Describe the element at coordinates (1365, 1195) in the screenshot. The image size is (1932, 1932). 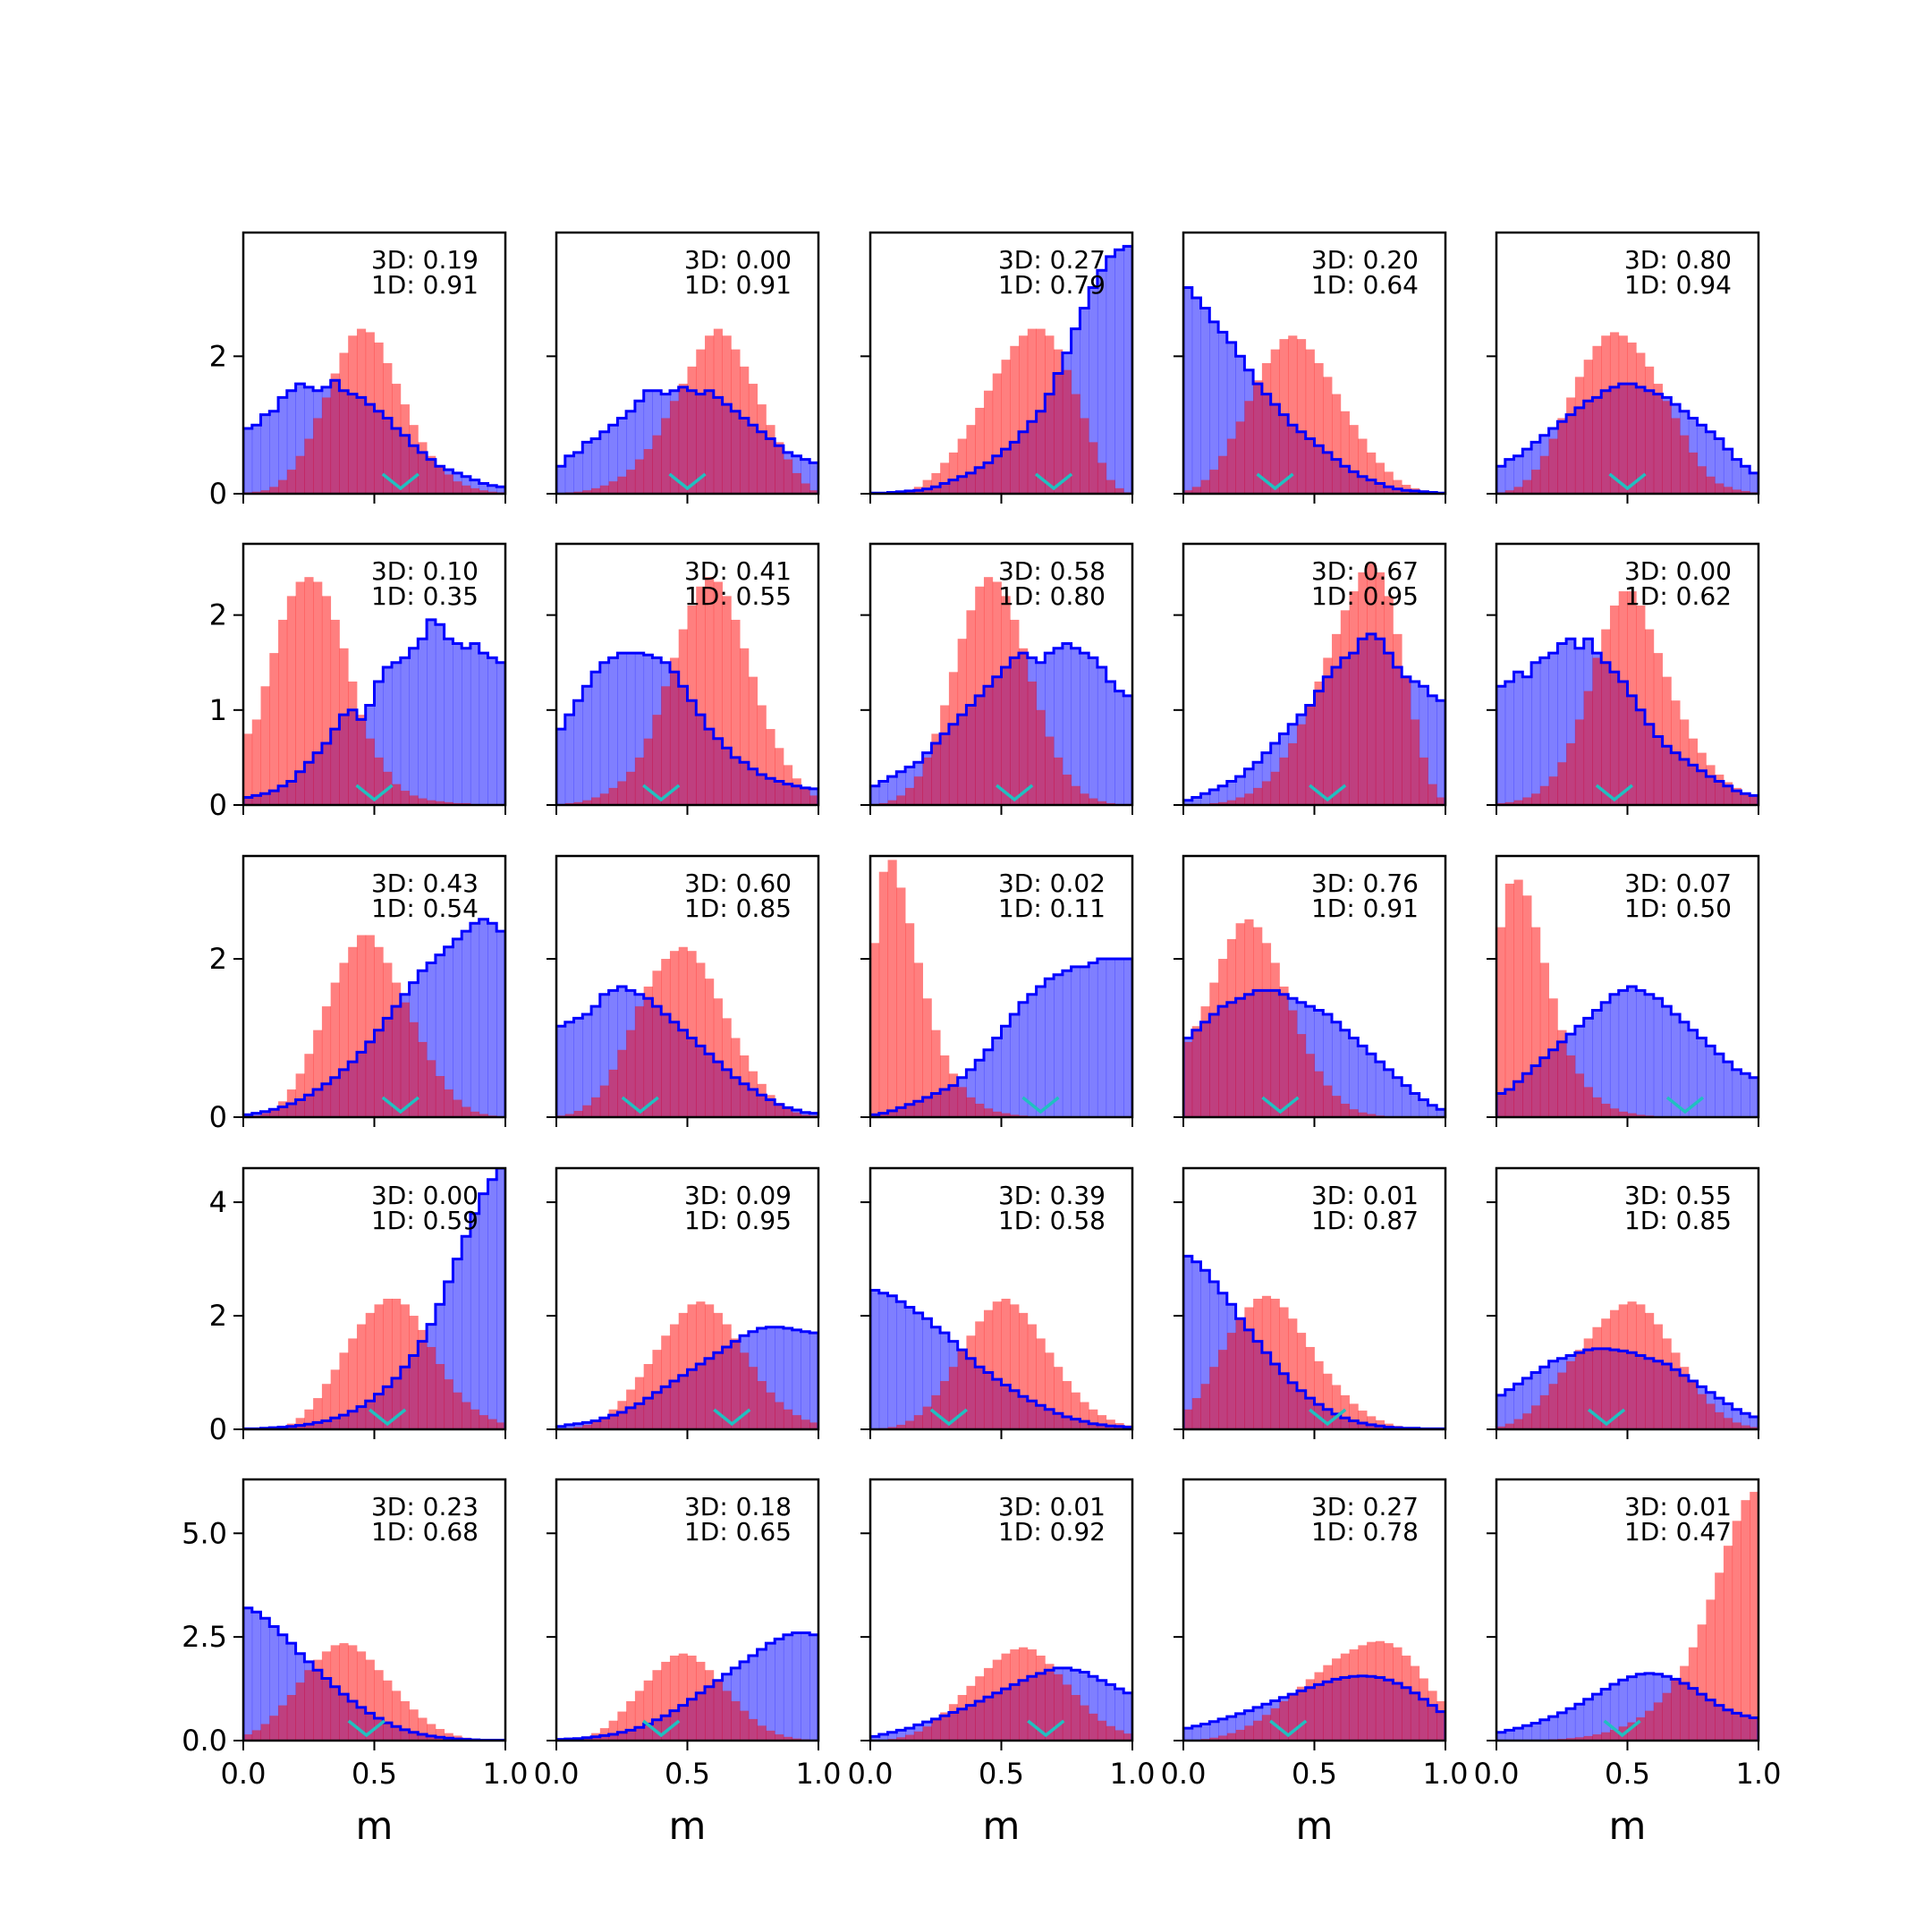
I see `annotation-3d: 3D: 0.01` at that location.